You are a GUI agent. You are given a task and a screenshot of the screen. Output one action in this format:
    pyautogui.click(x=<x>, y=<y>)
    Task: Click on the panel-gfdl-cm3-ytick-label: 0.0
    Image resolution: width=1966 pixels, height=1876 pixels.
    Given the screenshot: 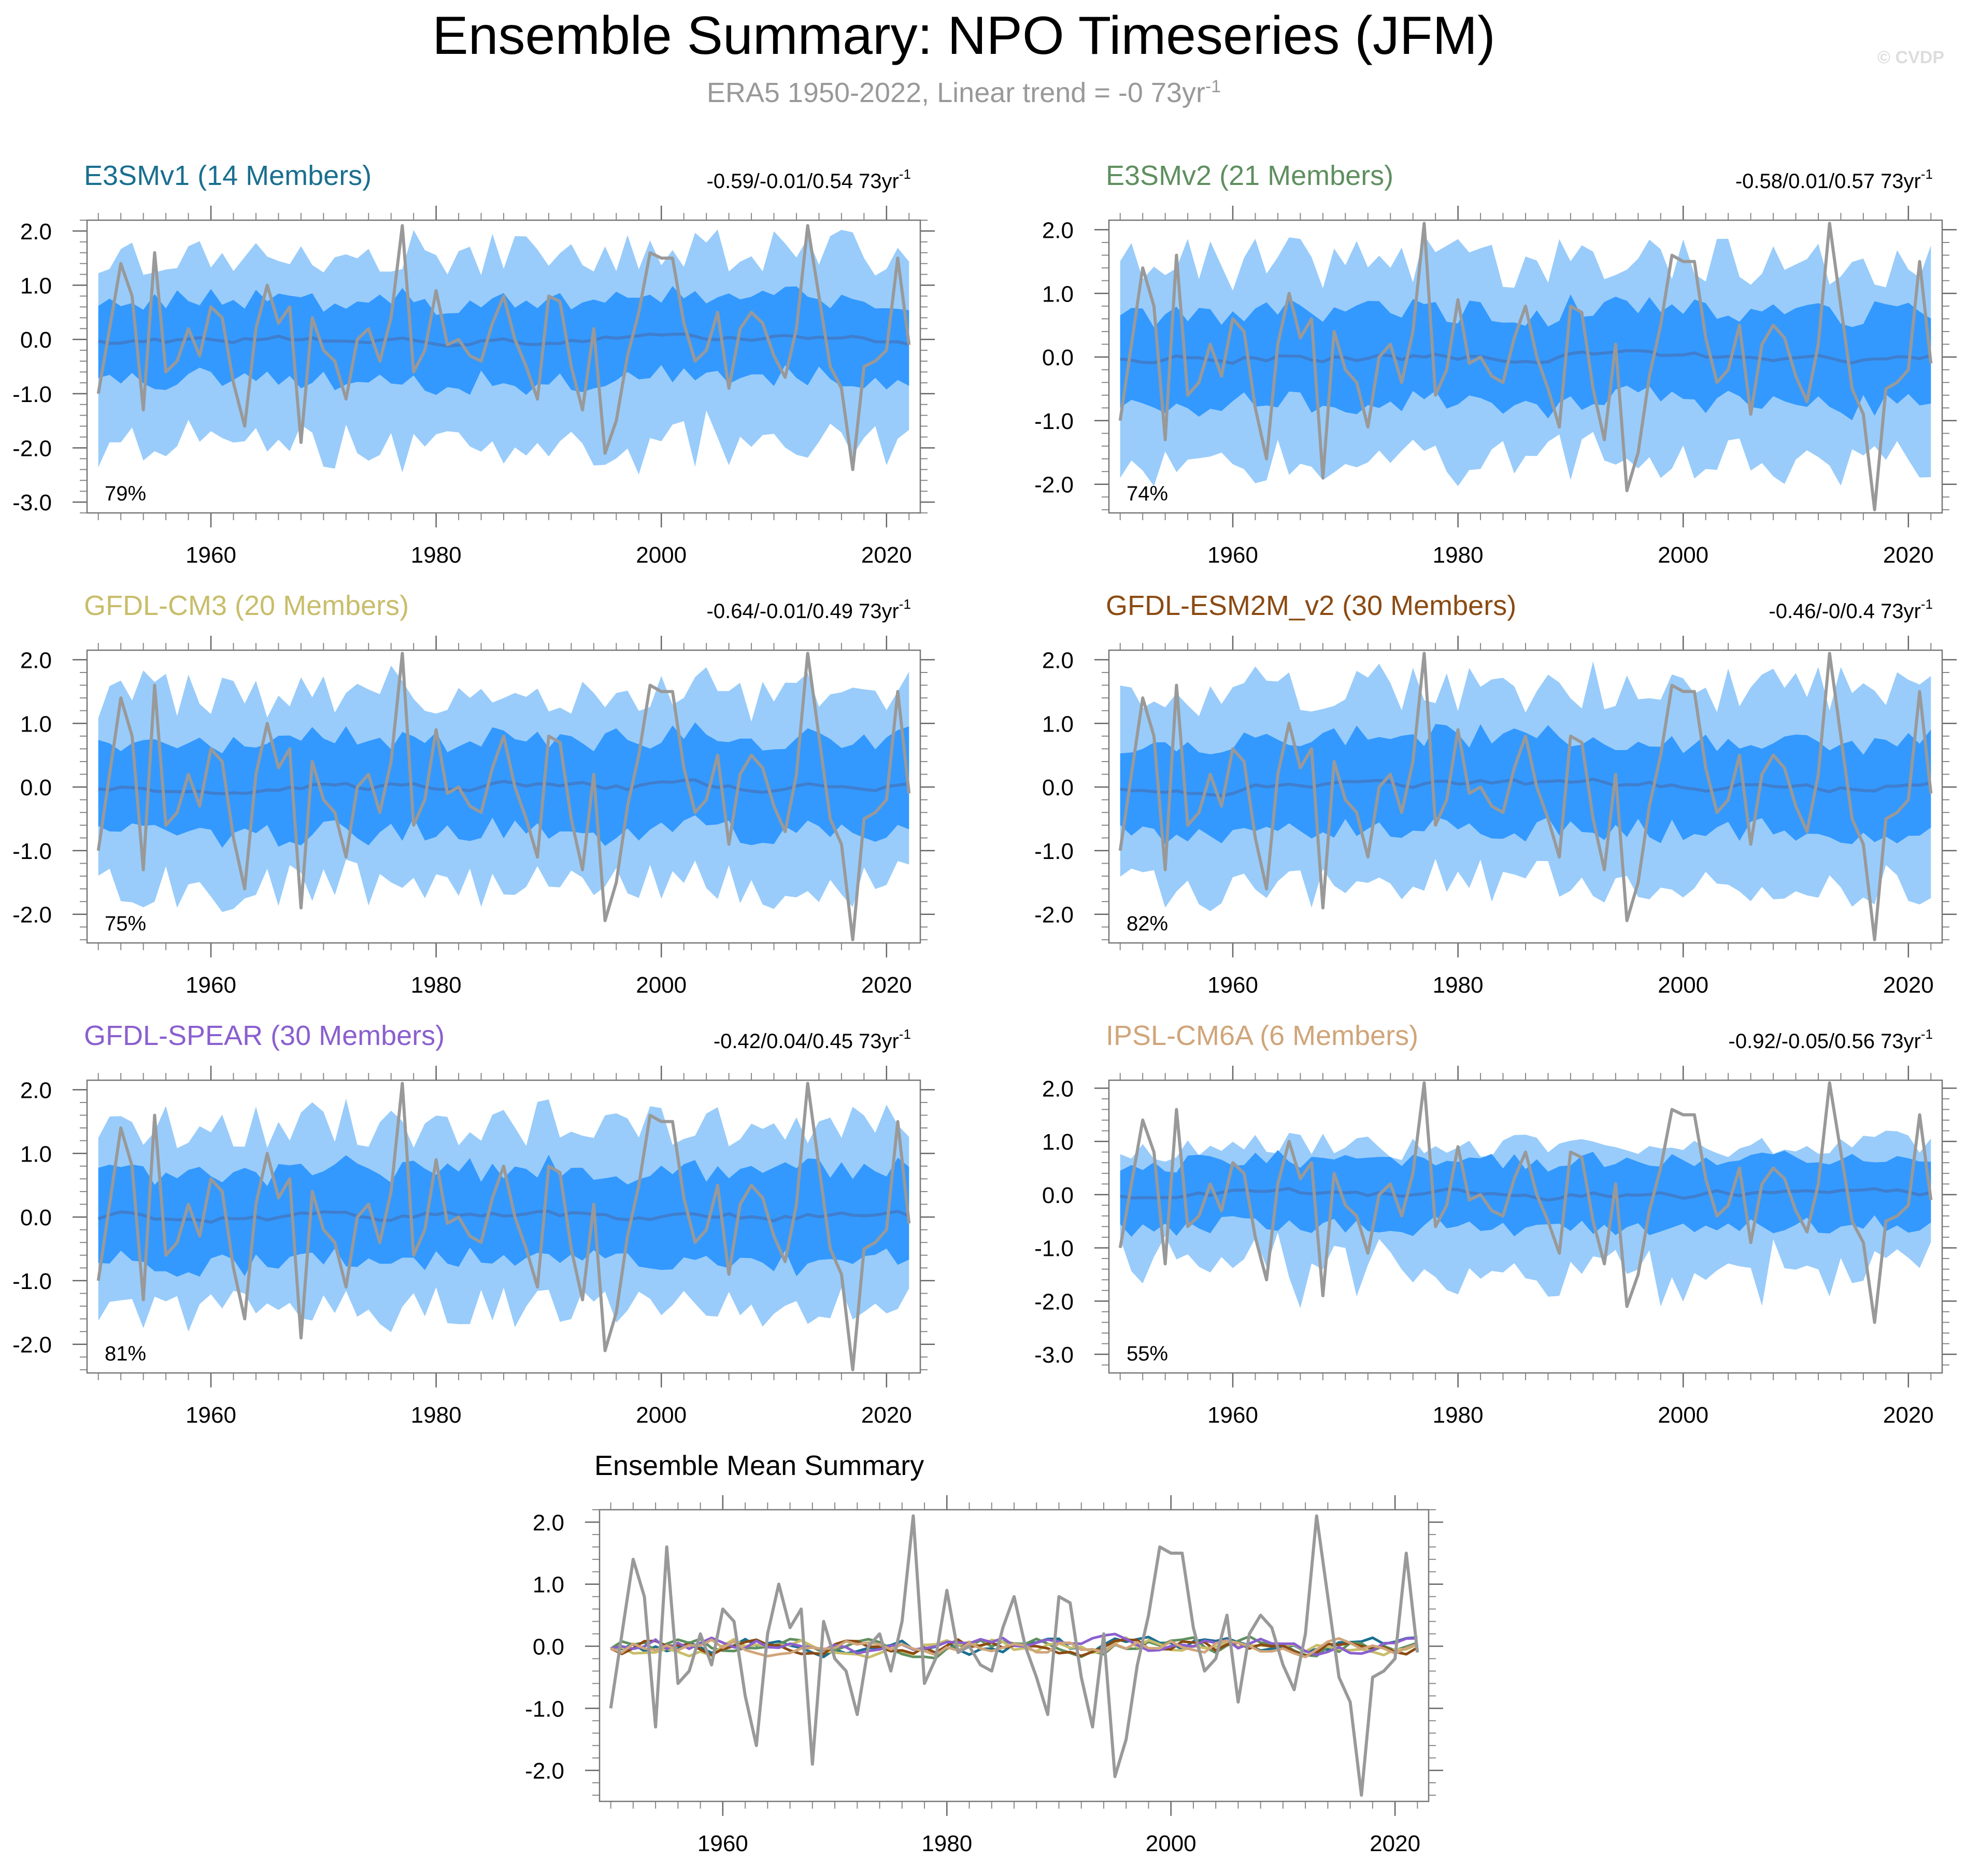 What is the action you would take?
    pyautogui.click(x=36, y=787)
    